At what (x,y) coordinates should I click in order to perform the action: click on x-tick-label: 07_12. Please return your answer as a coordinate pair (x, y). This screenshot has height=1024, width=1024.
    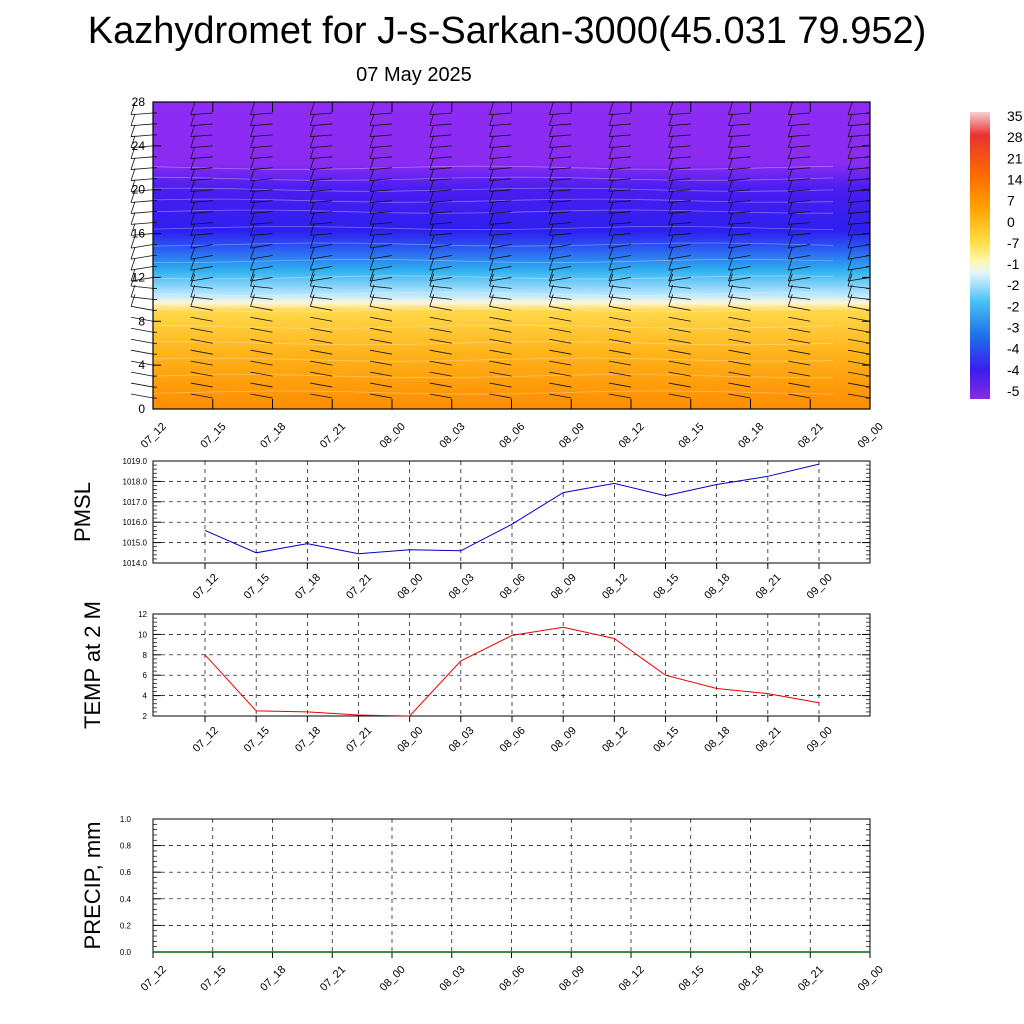
    Looking at the image, I should click on (154, 436).